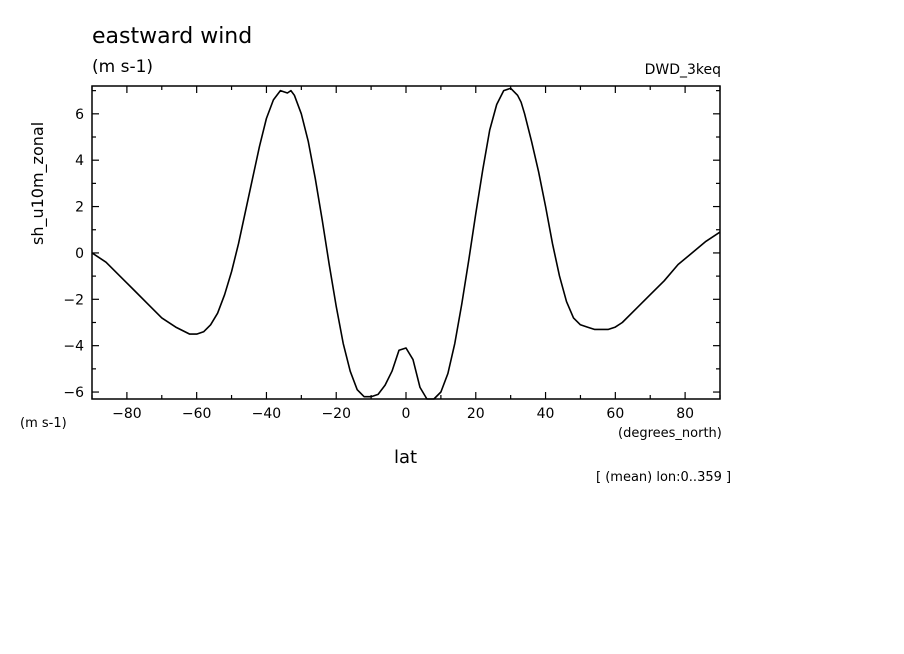 The width and height of the screenshot is (904, 654). What do you see at coordinates (73, 300) in the screenshot?
I see `y-tick-label: −2` at bounding box center [73, 300].